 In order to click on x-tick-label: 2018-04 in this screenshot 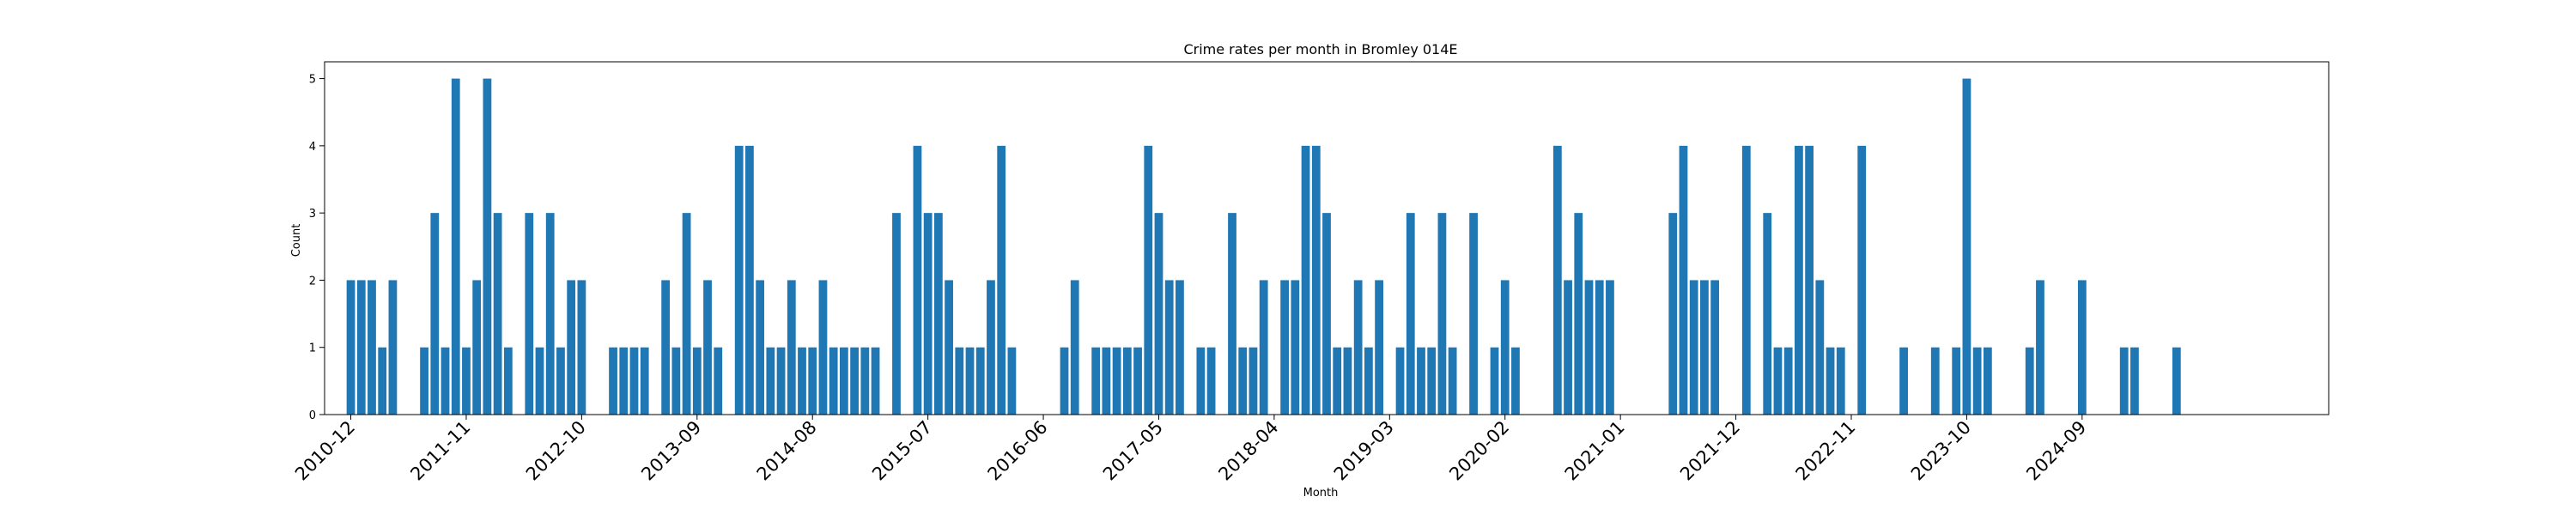, I will do `click(1248, 451)`.